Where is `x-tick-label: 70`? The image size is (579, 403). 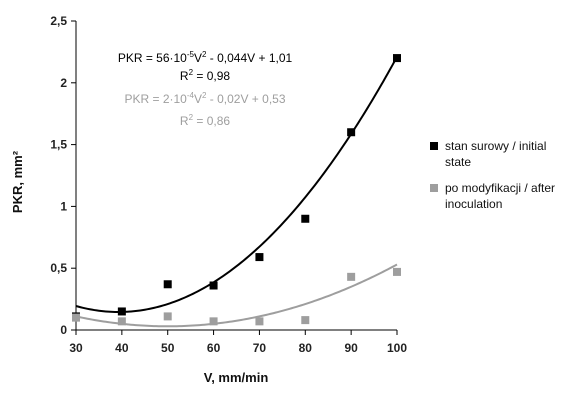
x-tick-label: 70 is located at coordinates (260, 348).